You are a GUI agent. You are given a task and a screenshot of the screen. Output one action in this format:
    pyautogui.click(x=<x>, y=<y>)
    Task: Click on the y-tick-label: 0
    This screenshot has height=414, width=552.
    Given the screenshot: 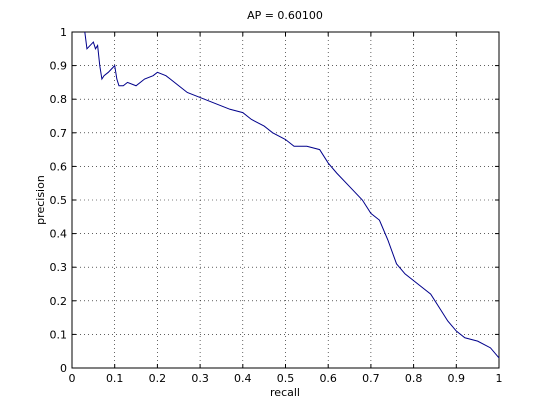 What is the action you would take?
    pyautogui.click(x=63, y=368)
    